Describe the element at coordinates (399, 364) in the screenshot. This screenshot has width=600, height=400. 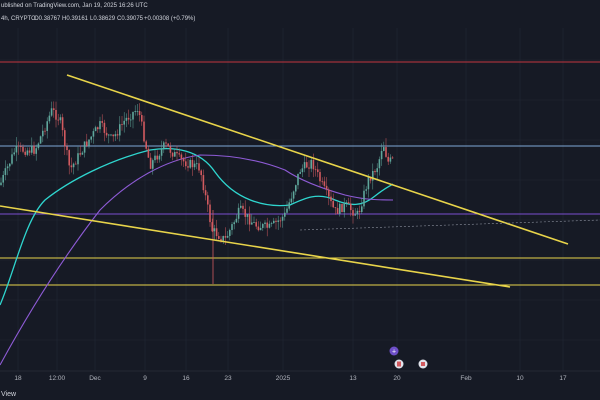
I see `event-marker-news-icon` at that location.